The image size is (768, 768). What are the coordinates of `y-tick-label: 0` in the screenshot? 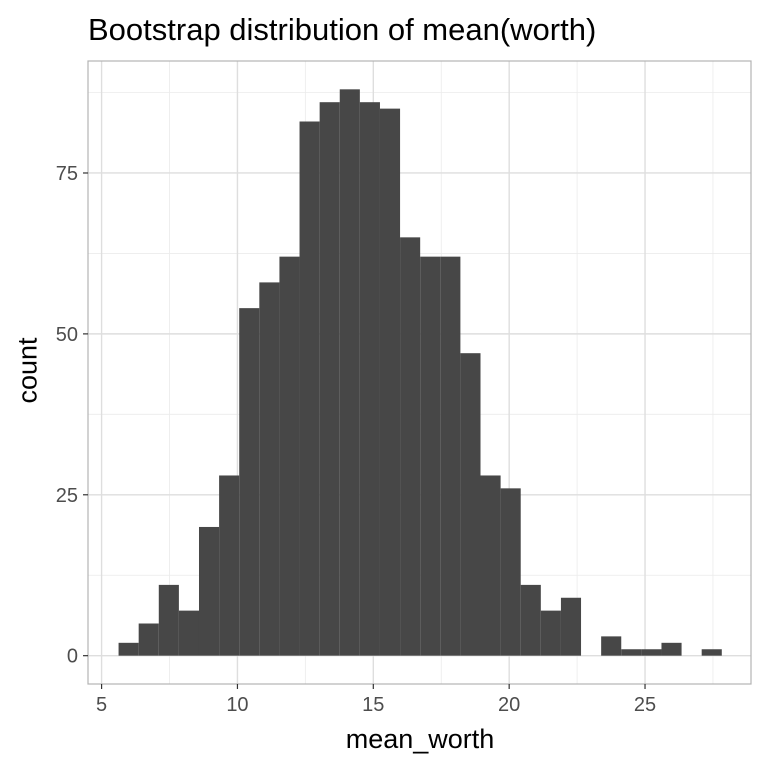 It's located at (72, 657).